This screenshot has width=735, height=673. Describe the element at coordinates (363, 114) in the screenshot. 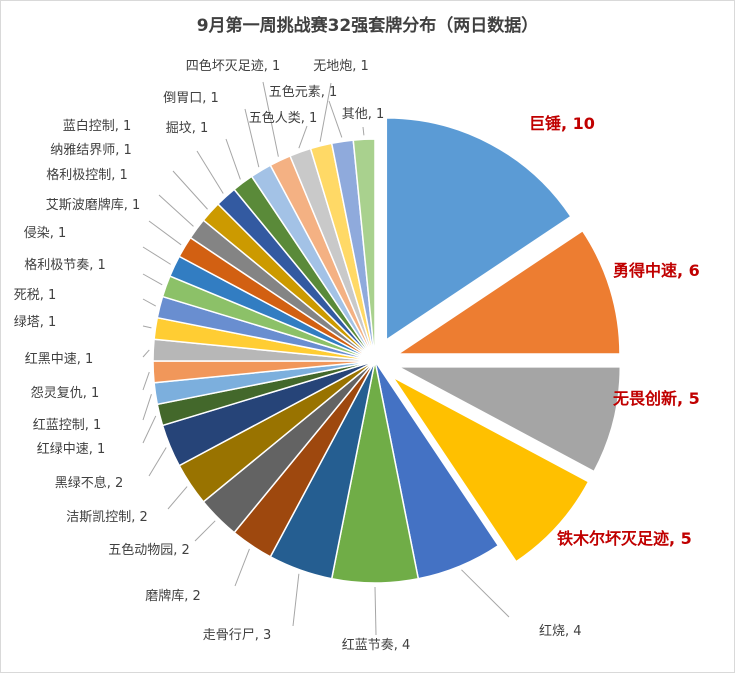

I see `data-label-30: 其他, 1` at that location.